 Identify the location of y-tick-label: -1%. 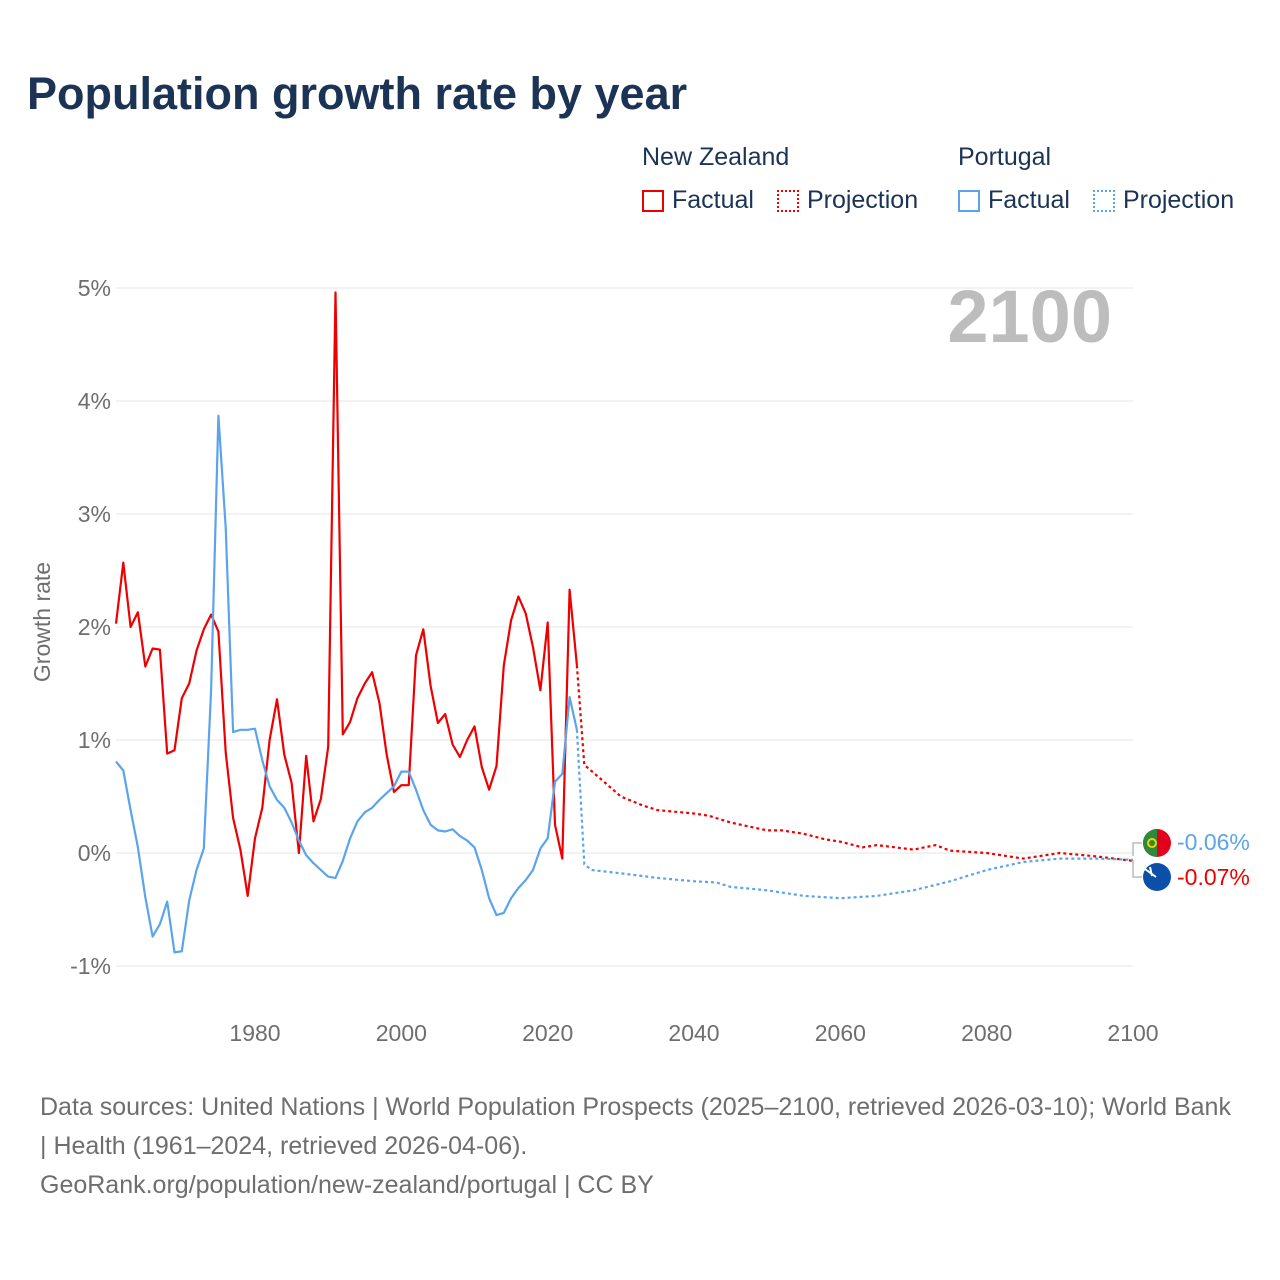
(90, 966).